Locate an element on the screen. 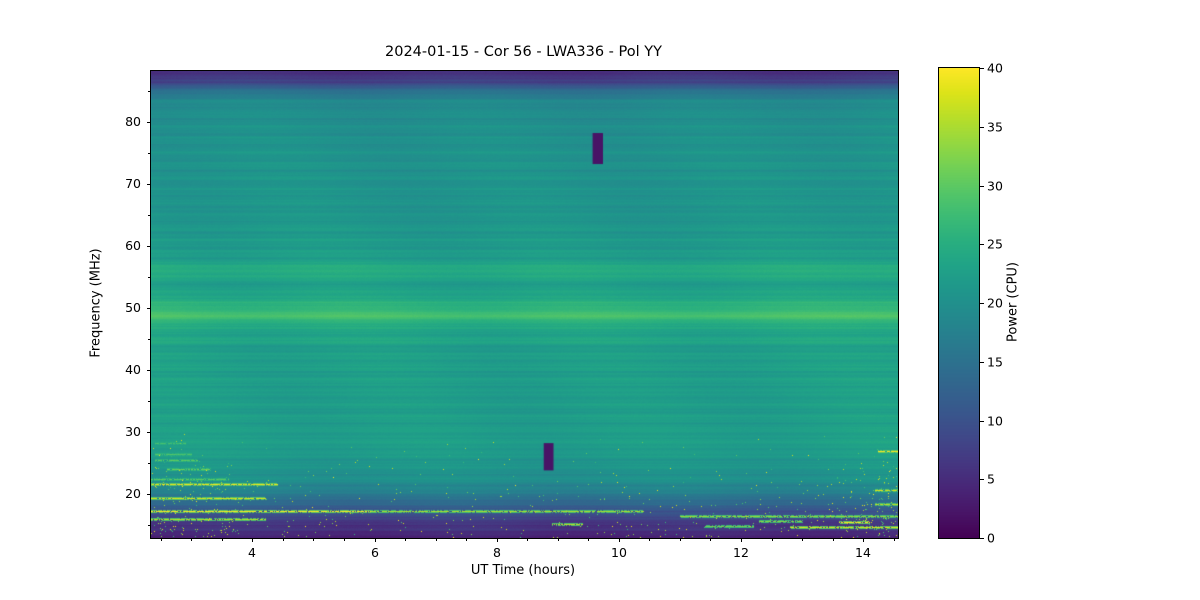 This screenshot has height=600, width=1200. x-axis-tick-label: 10 is located at coordinates (619, 552).